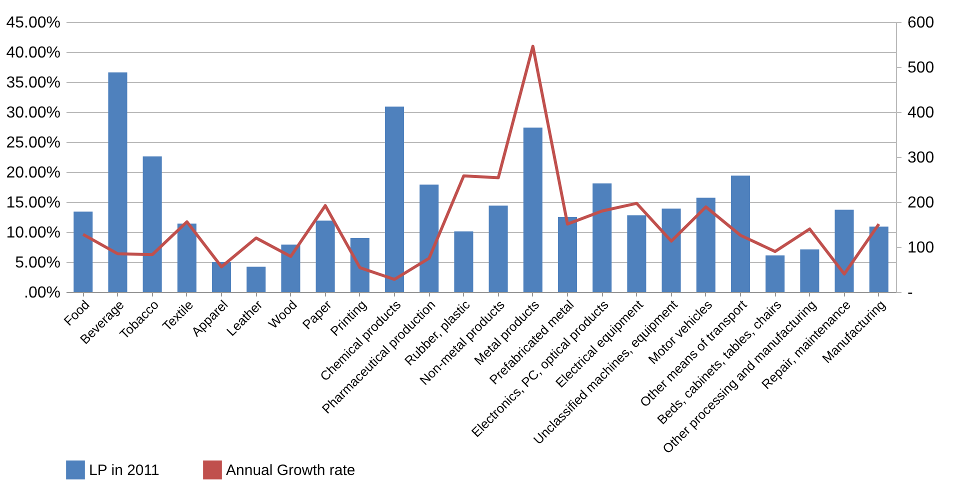  What do you see at coordinates (33, 173) in the screenshot?
I see `y-tick-label: 20.00%` at bounding box center [33, 173].